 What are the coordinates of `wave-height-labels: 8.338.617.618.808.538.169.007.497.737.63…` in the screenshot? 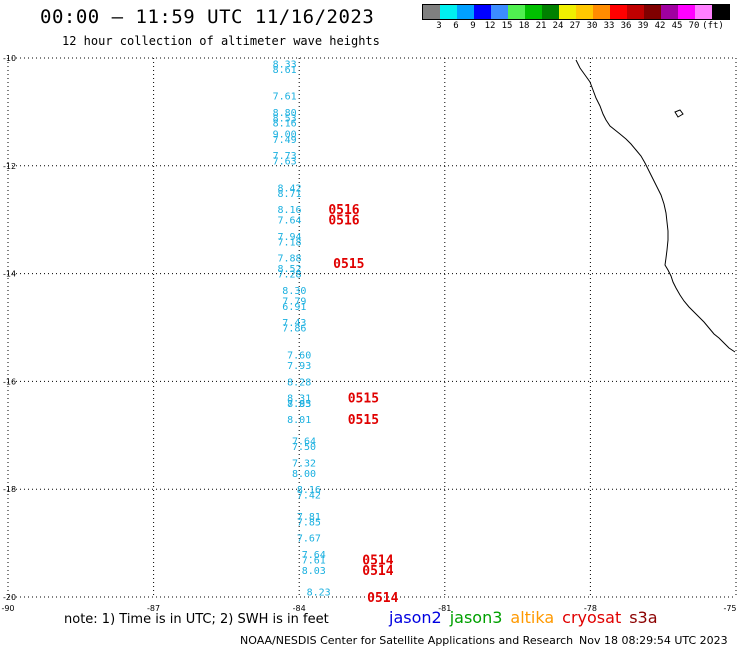 It's located at (302, 328).